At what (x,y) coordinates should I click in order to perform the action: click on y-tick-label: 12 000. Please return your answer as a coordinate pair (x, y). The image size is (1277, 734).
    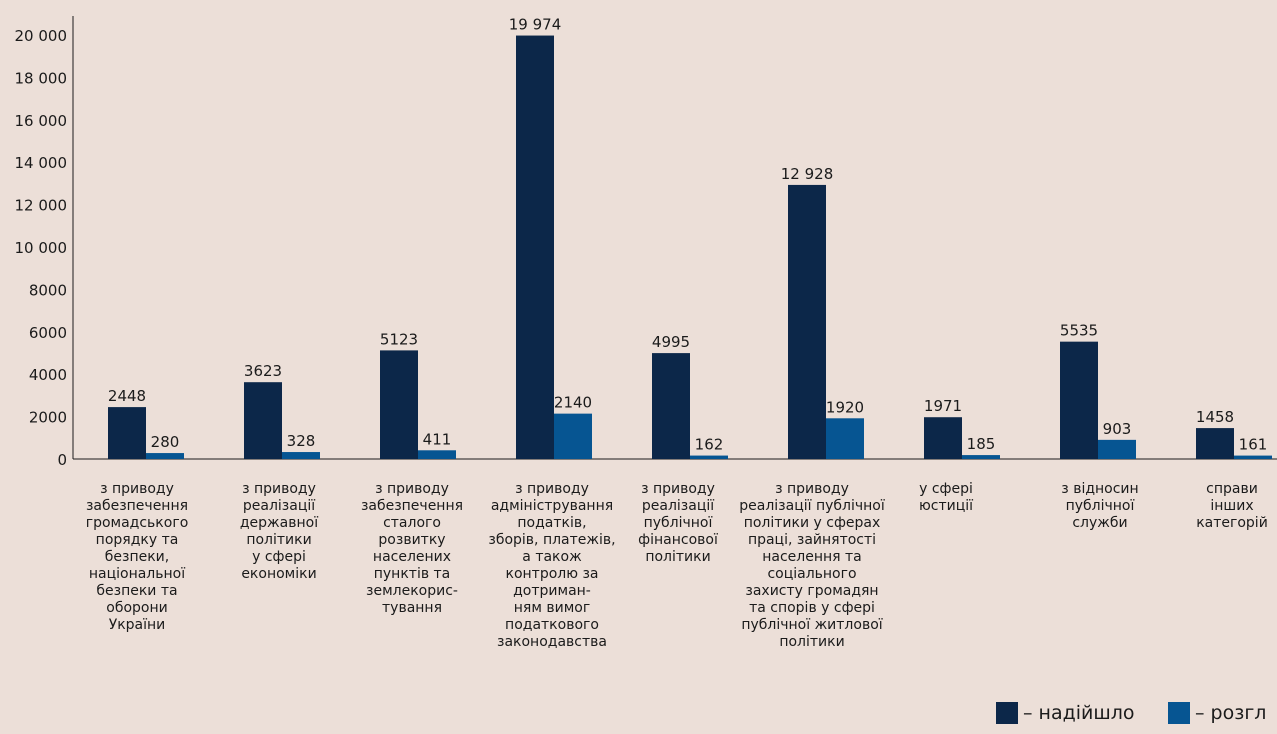
    Looking at the image, I should click on (41, 206).